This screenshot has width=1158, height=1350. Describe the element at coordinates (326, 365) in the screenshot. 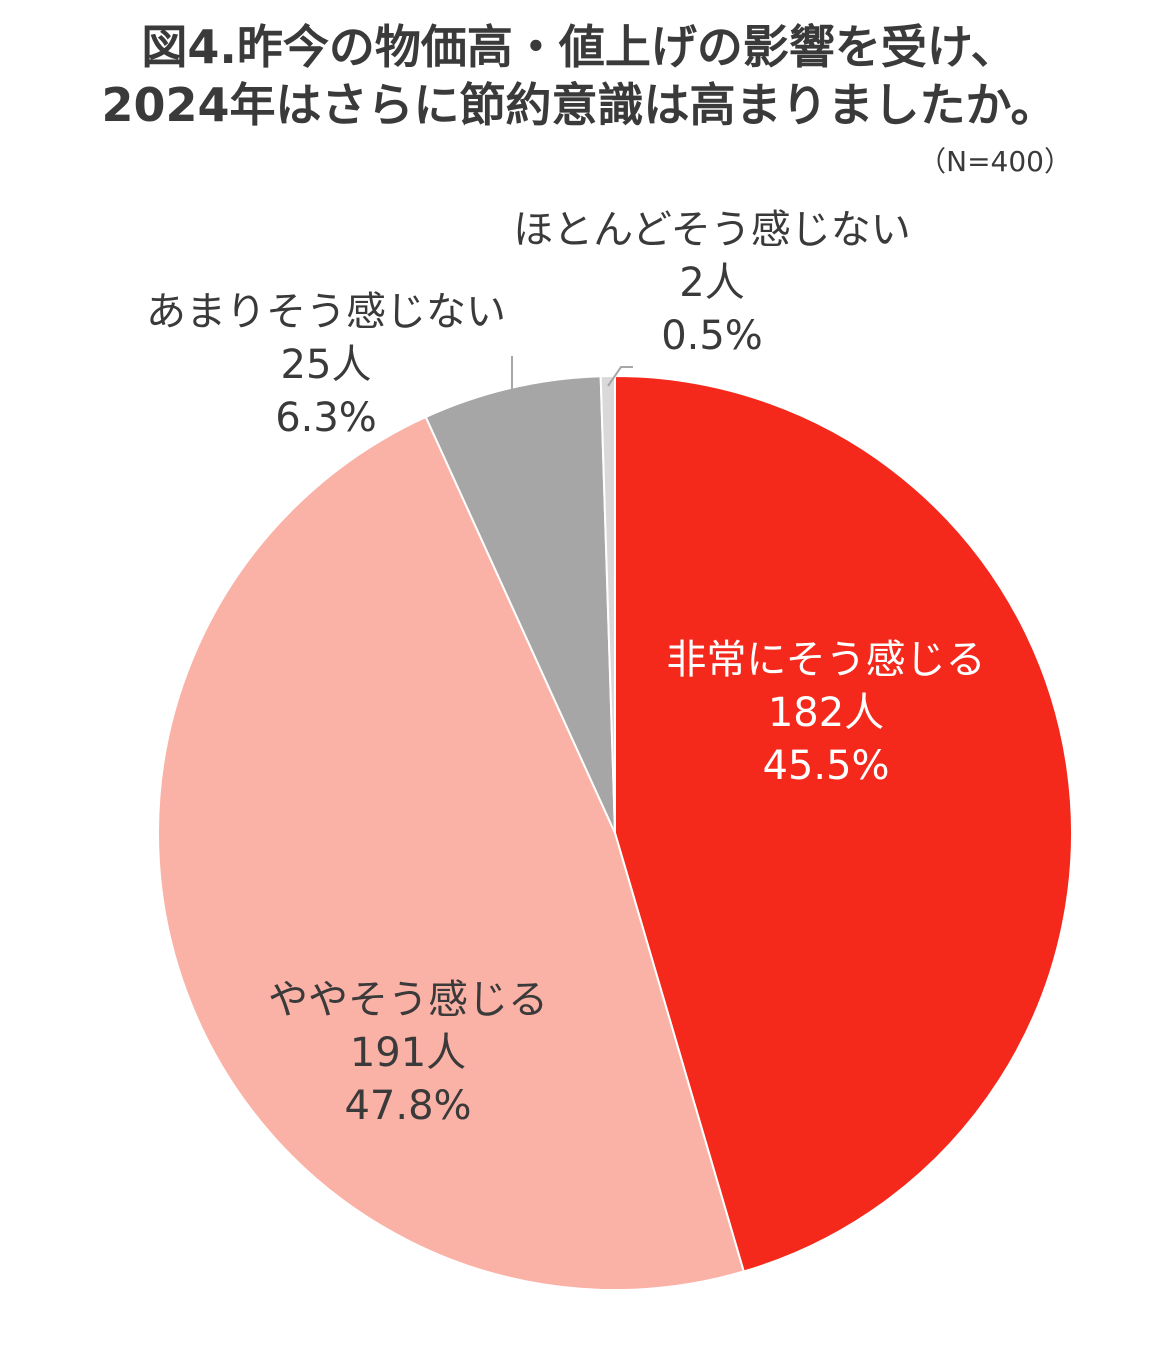

I see `slice-count-not-much: 25人` at that location.